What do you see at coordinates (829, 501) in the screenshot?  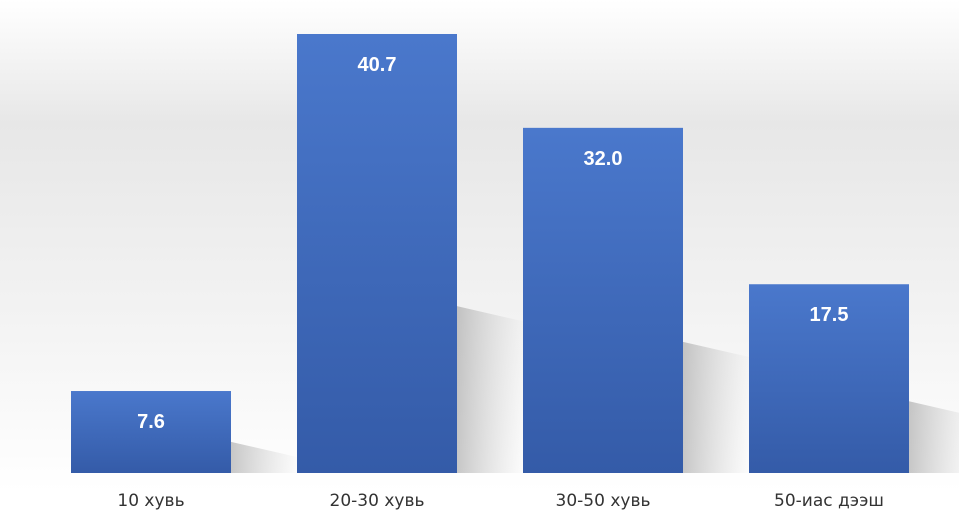 I see `x-tick-label: 50-иас дээш` at bounding box center [829, 501].